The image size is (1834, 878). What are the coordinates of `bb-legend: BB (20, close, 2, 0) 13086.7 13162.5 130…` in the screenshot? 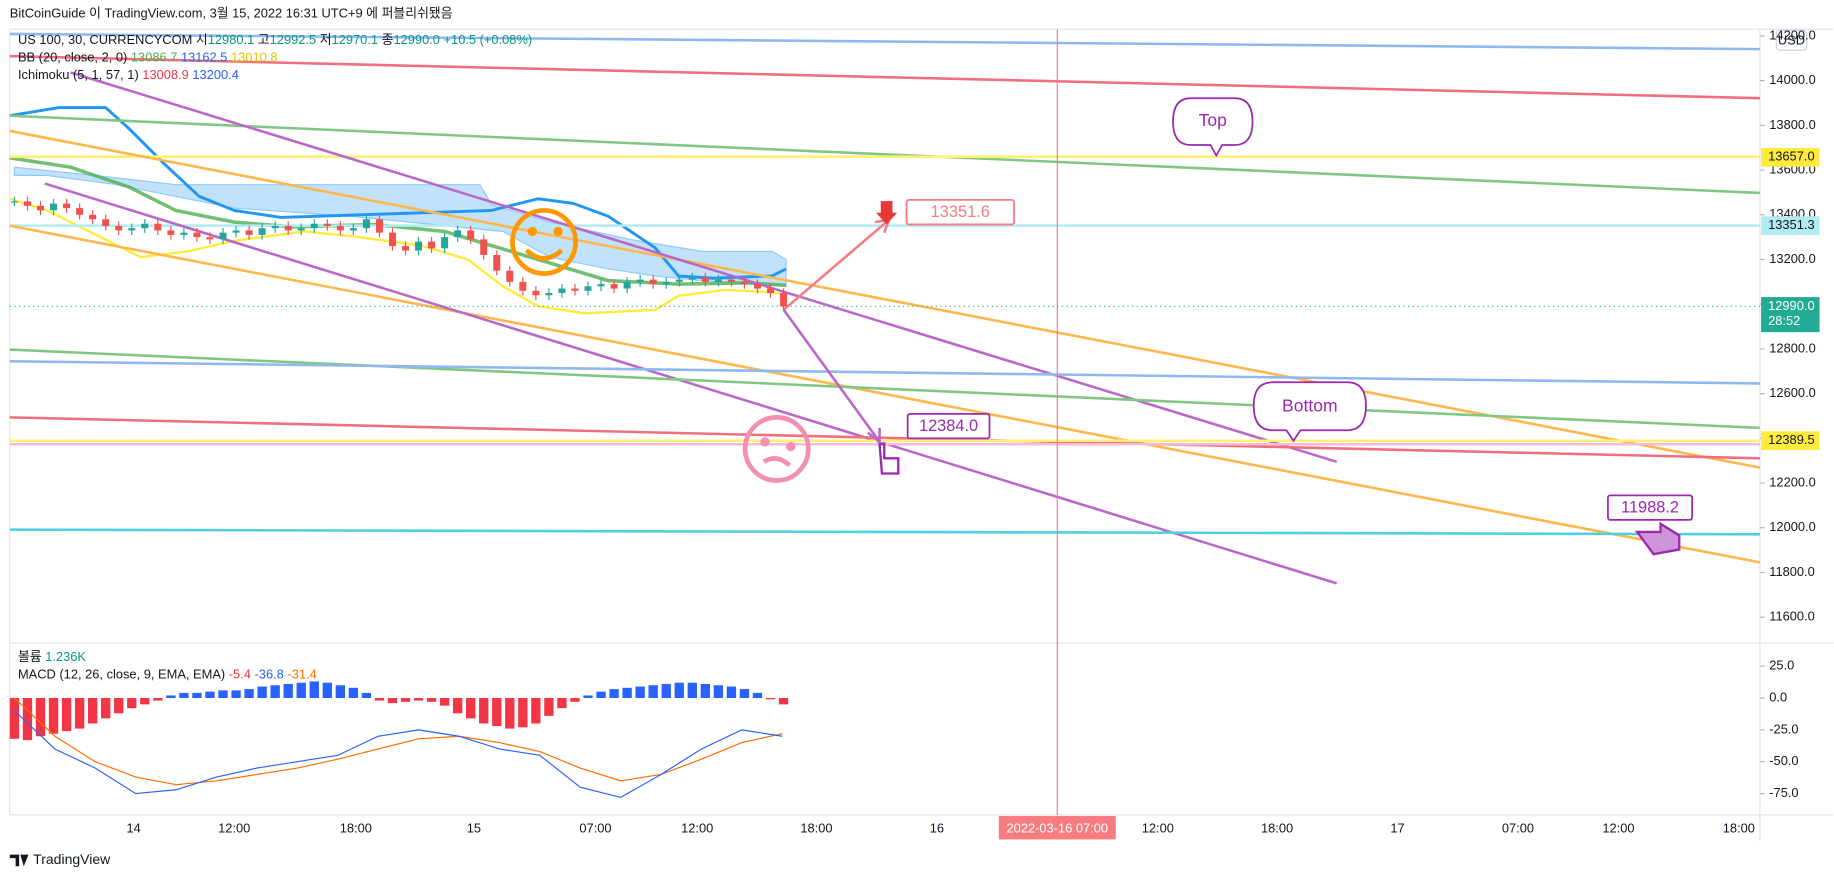 It's located at (148, 57).